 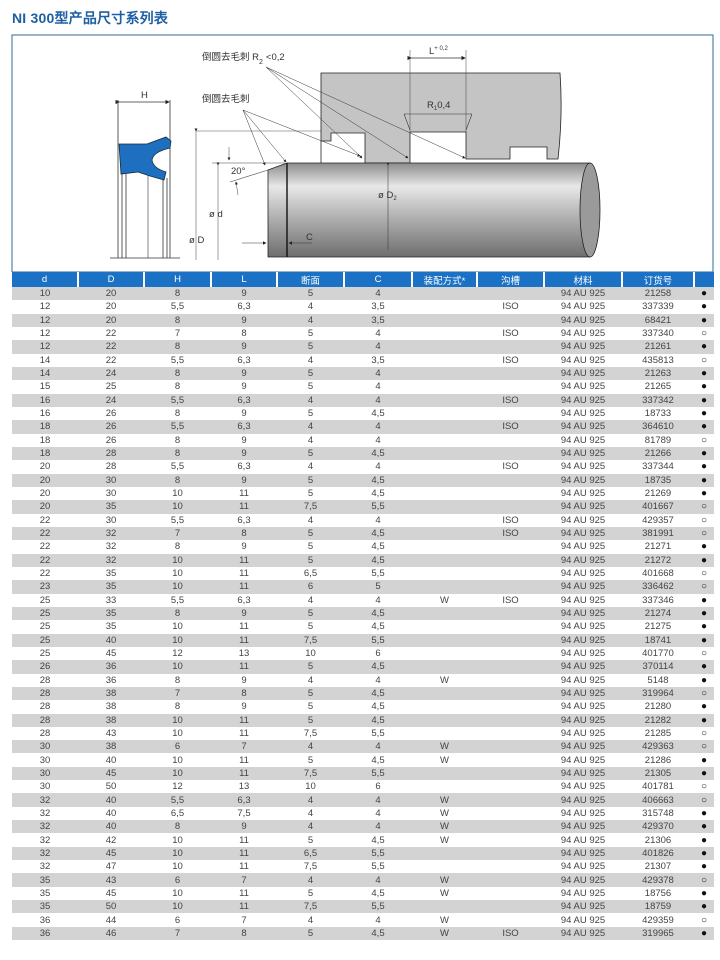 What do you see at coordinates (45, 800) in the screenshot?
I see `cell-d: 32` at bounding box center [45, 800].